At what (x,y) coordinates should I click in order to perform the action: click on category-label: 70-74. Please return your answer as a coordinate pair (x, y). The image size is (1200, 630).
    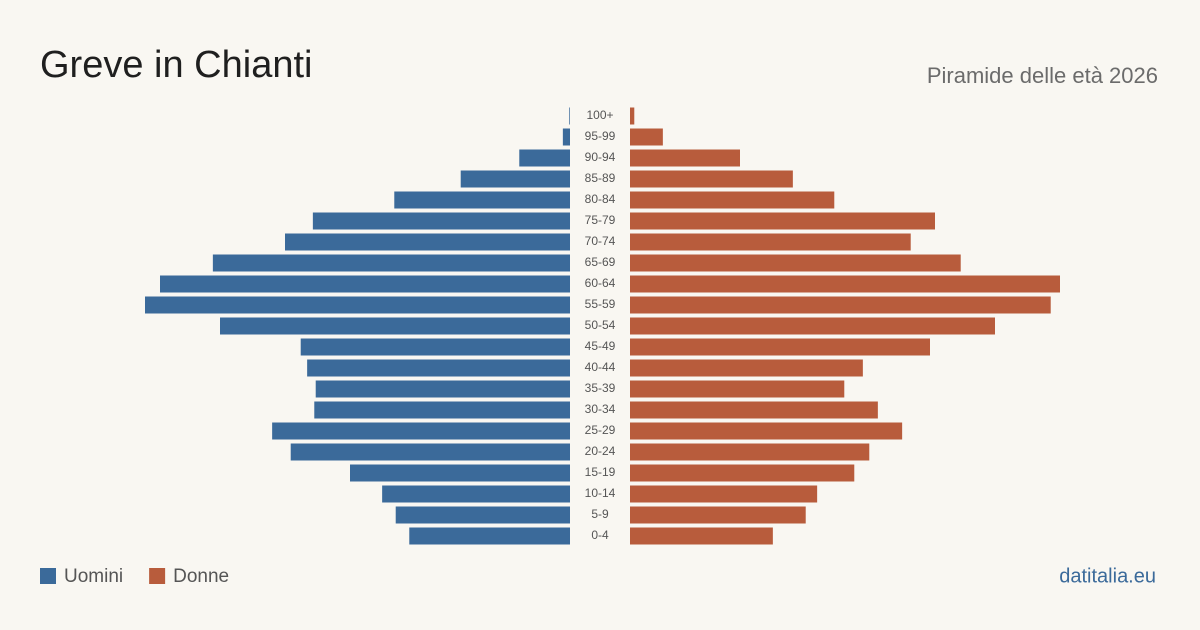
    Looking at the image, I should click on (600, 241).